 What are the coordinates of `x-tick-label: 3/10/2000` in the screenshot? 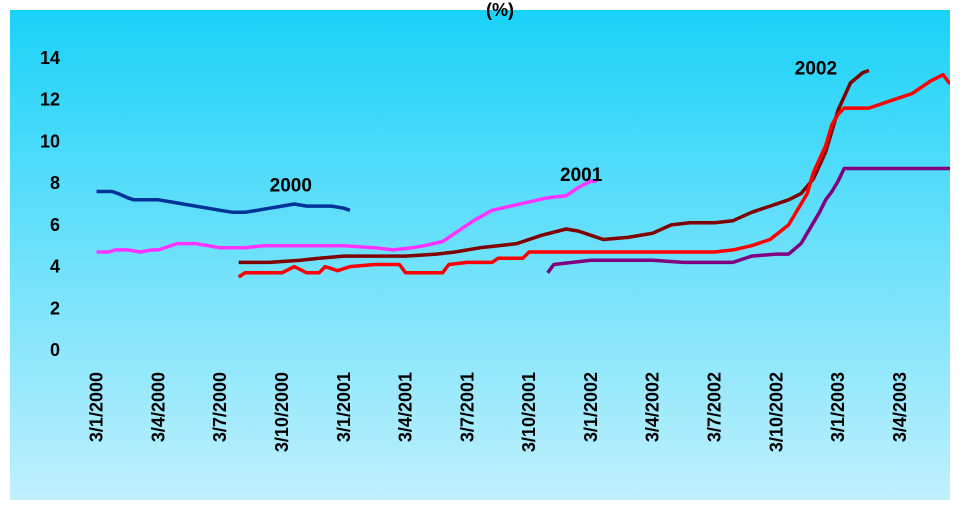 It's located at (282, 412).